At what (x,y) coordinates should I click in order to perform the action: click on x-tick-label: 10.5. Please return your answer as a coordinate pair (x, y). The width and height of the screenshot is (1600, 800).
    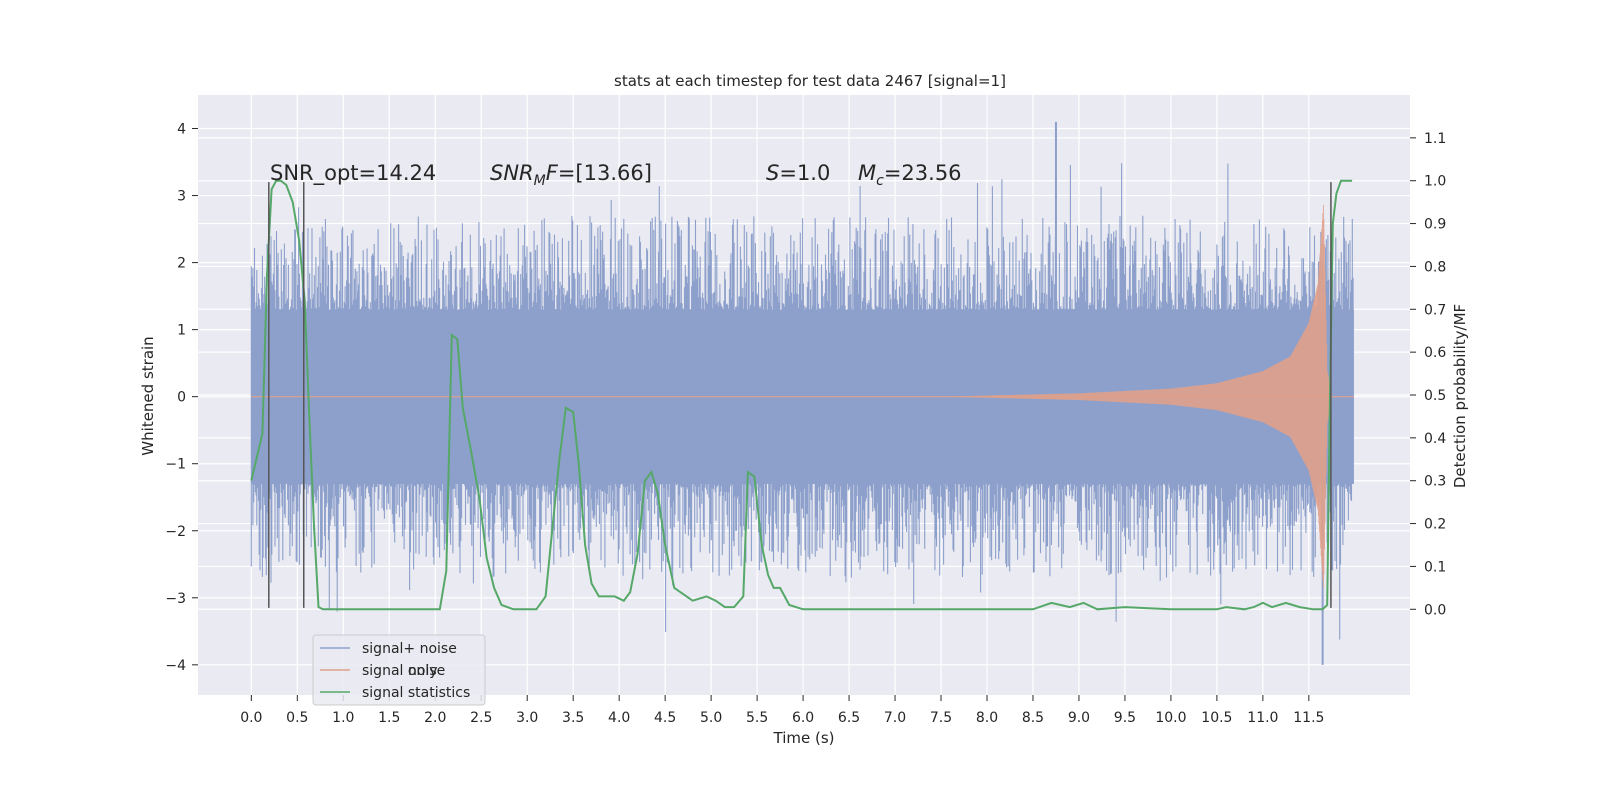
    Looking at the image, I should click on (1216, 718).